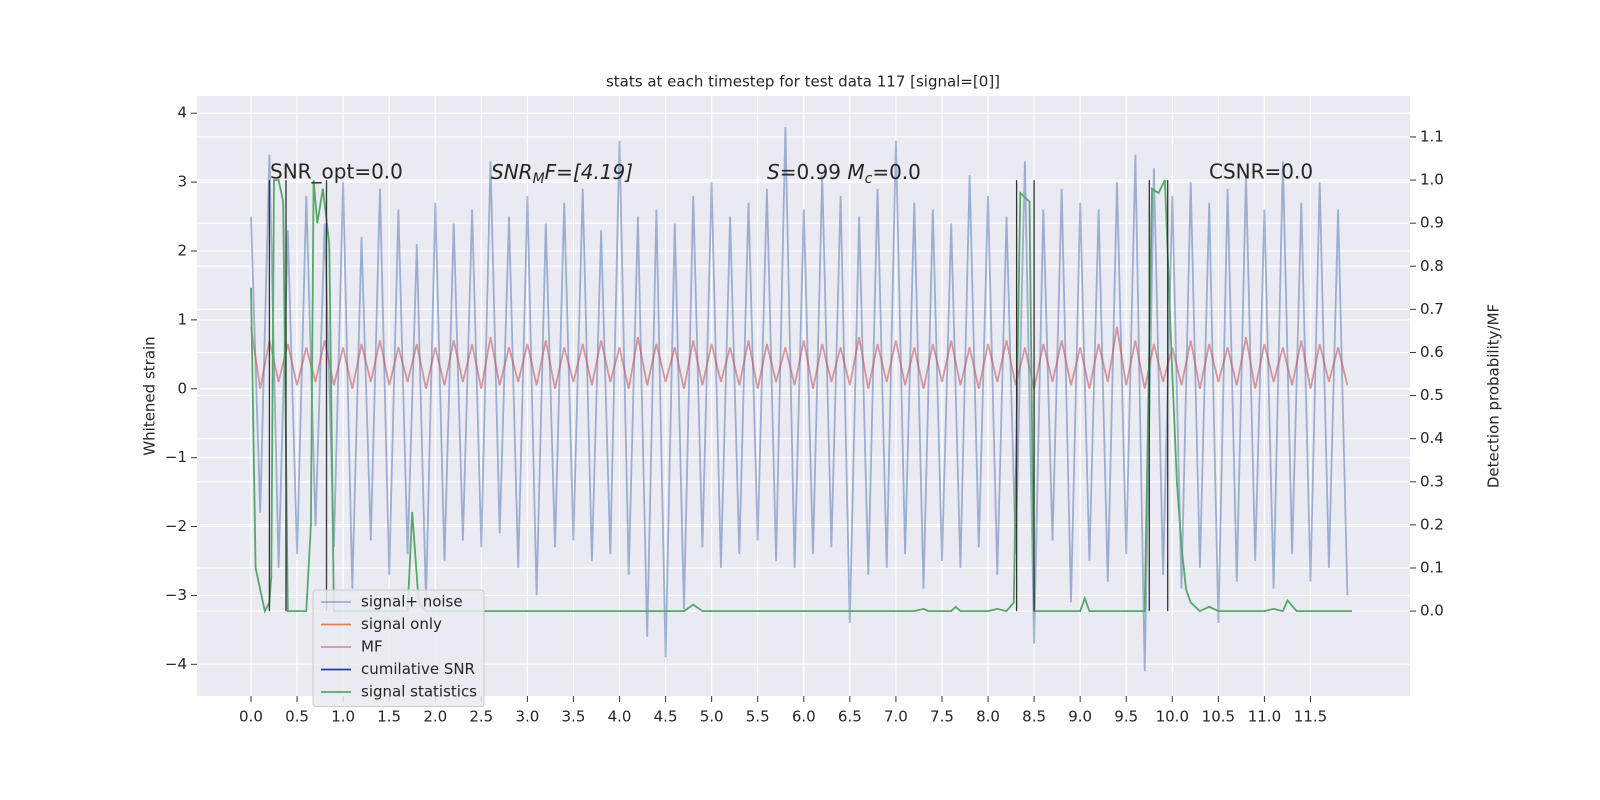  I want to click on y-tick-label: 1, so click(182, 319).